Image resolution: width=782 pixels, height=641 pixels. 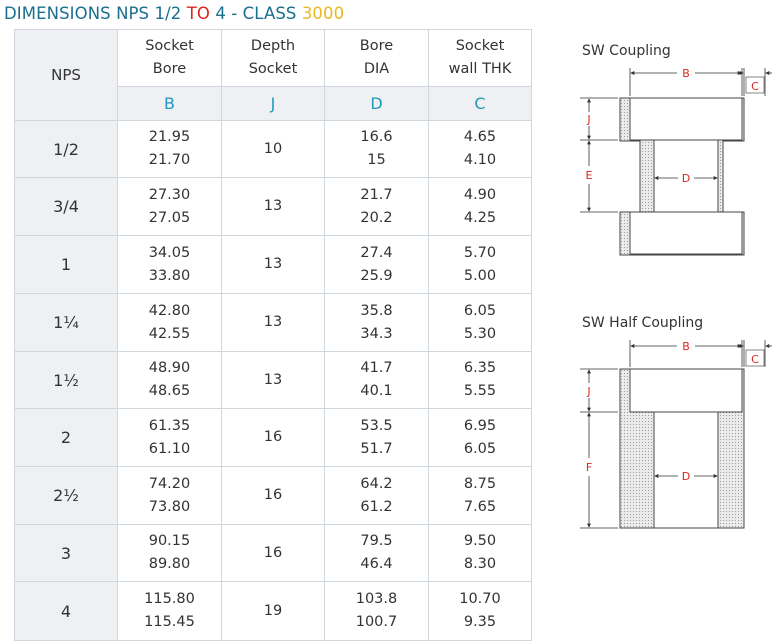 I want to click on symbol-c: C, so click(x=480, y=103).